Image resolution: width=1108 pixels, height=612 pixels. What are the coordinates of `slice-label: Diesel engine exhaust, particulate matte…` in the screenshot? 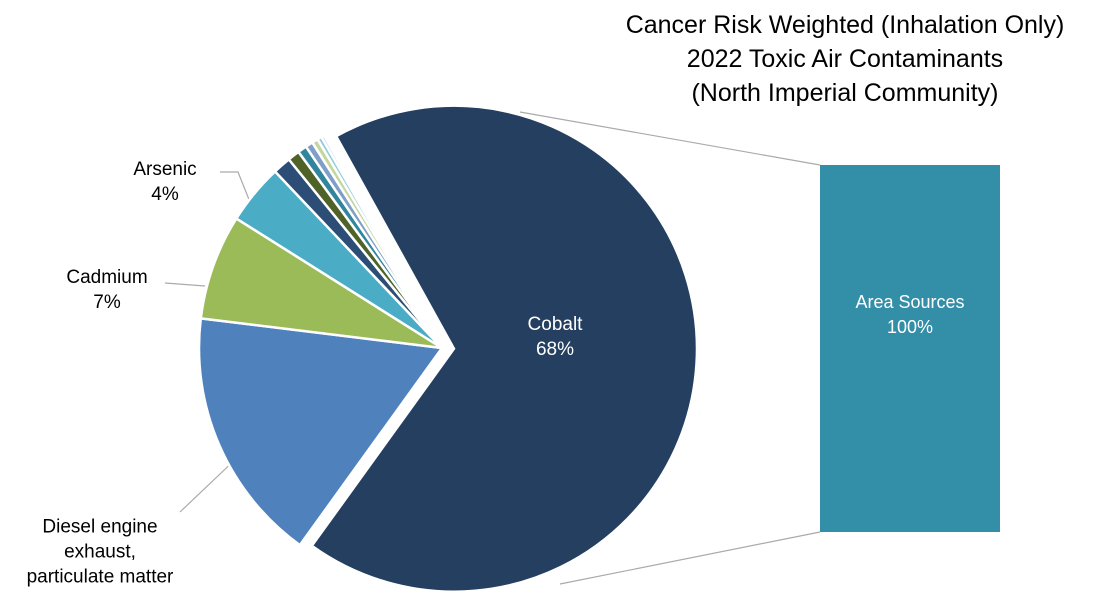 It's located at (100, 552).